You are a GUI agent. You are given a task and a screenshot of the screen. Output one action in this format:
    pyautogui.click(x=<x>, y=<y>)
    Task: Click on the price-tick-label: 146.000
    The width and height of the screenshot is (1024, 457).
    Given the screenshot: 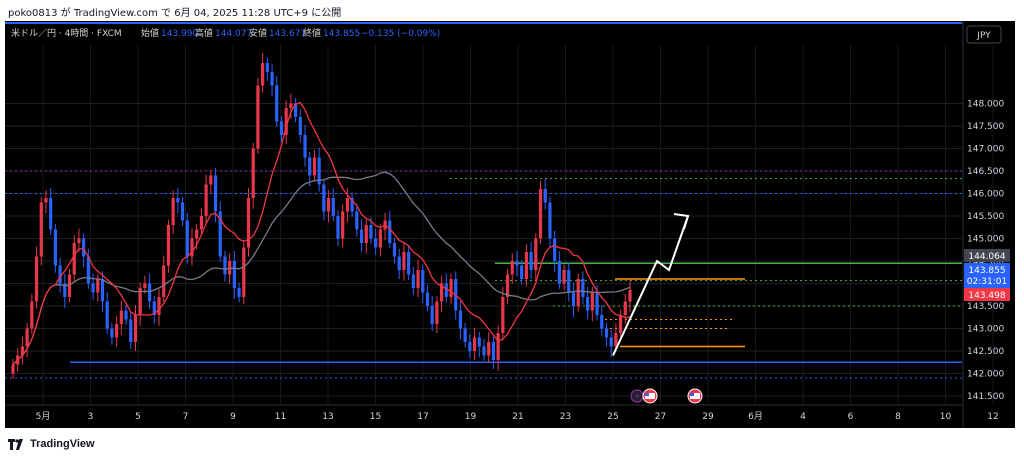 What is the action you would take?
    pyautogui.click(x=985, y=195)
    